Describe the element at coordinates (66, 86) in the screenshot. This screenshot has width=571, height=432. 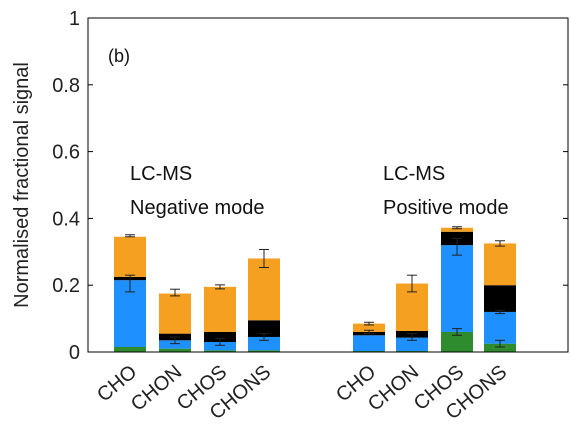
I see `y-tick-label: 0.8` at that location.